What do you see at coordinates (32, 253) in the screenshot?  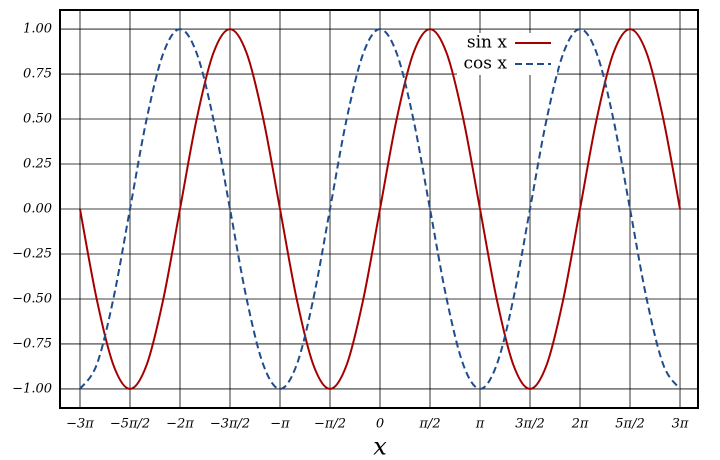 I see `y-tick-label: −0.25` at bounding box center [32, 253].